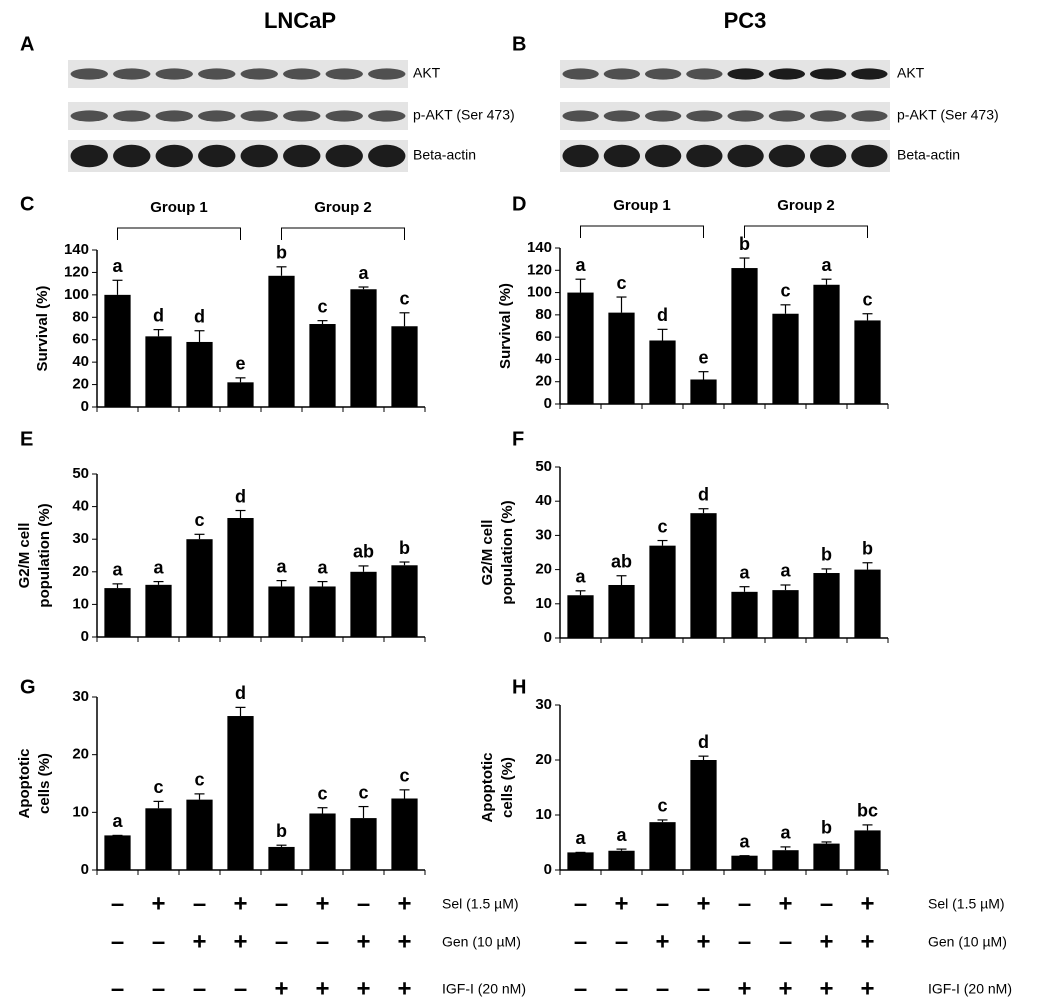 The height and width of the screenshot is (1008, 1050). I want to click on panel-letter: F, so click(518, 439).